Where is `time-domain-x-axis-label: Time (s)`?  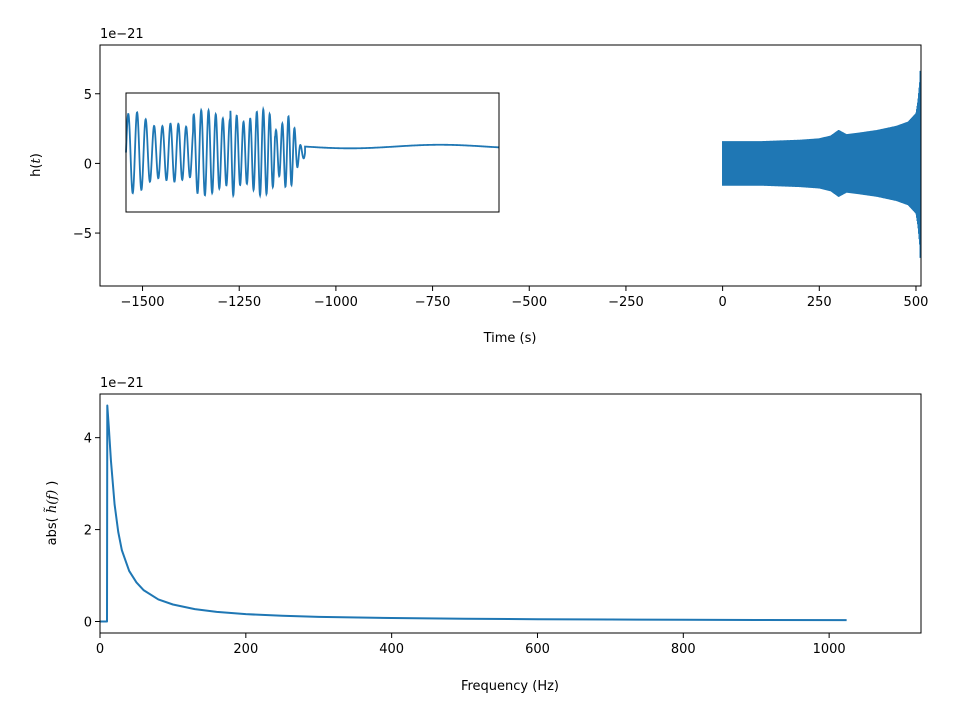
time-domain-x-axis-label: Time (s) is located at coordinates (510, 338).